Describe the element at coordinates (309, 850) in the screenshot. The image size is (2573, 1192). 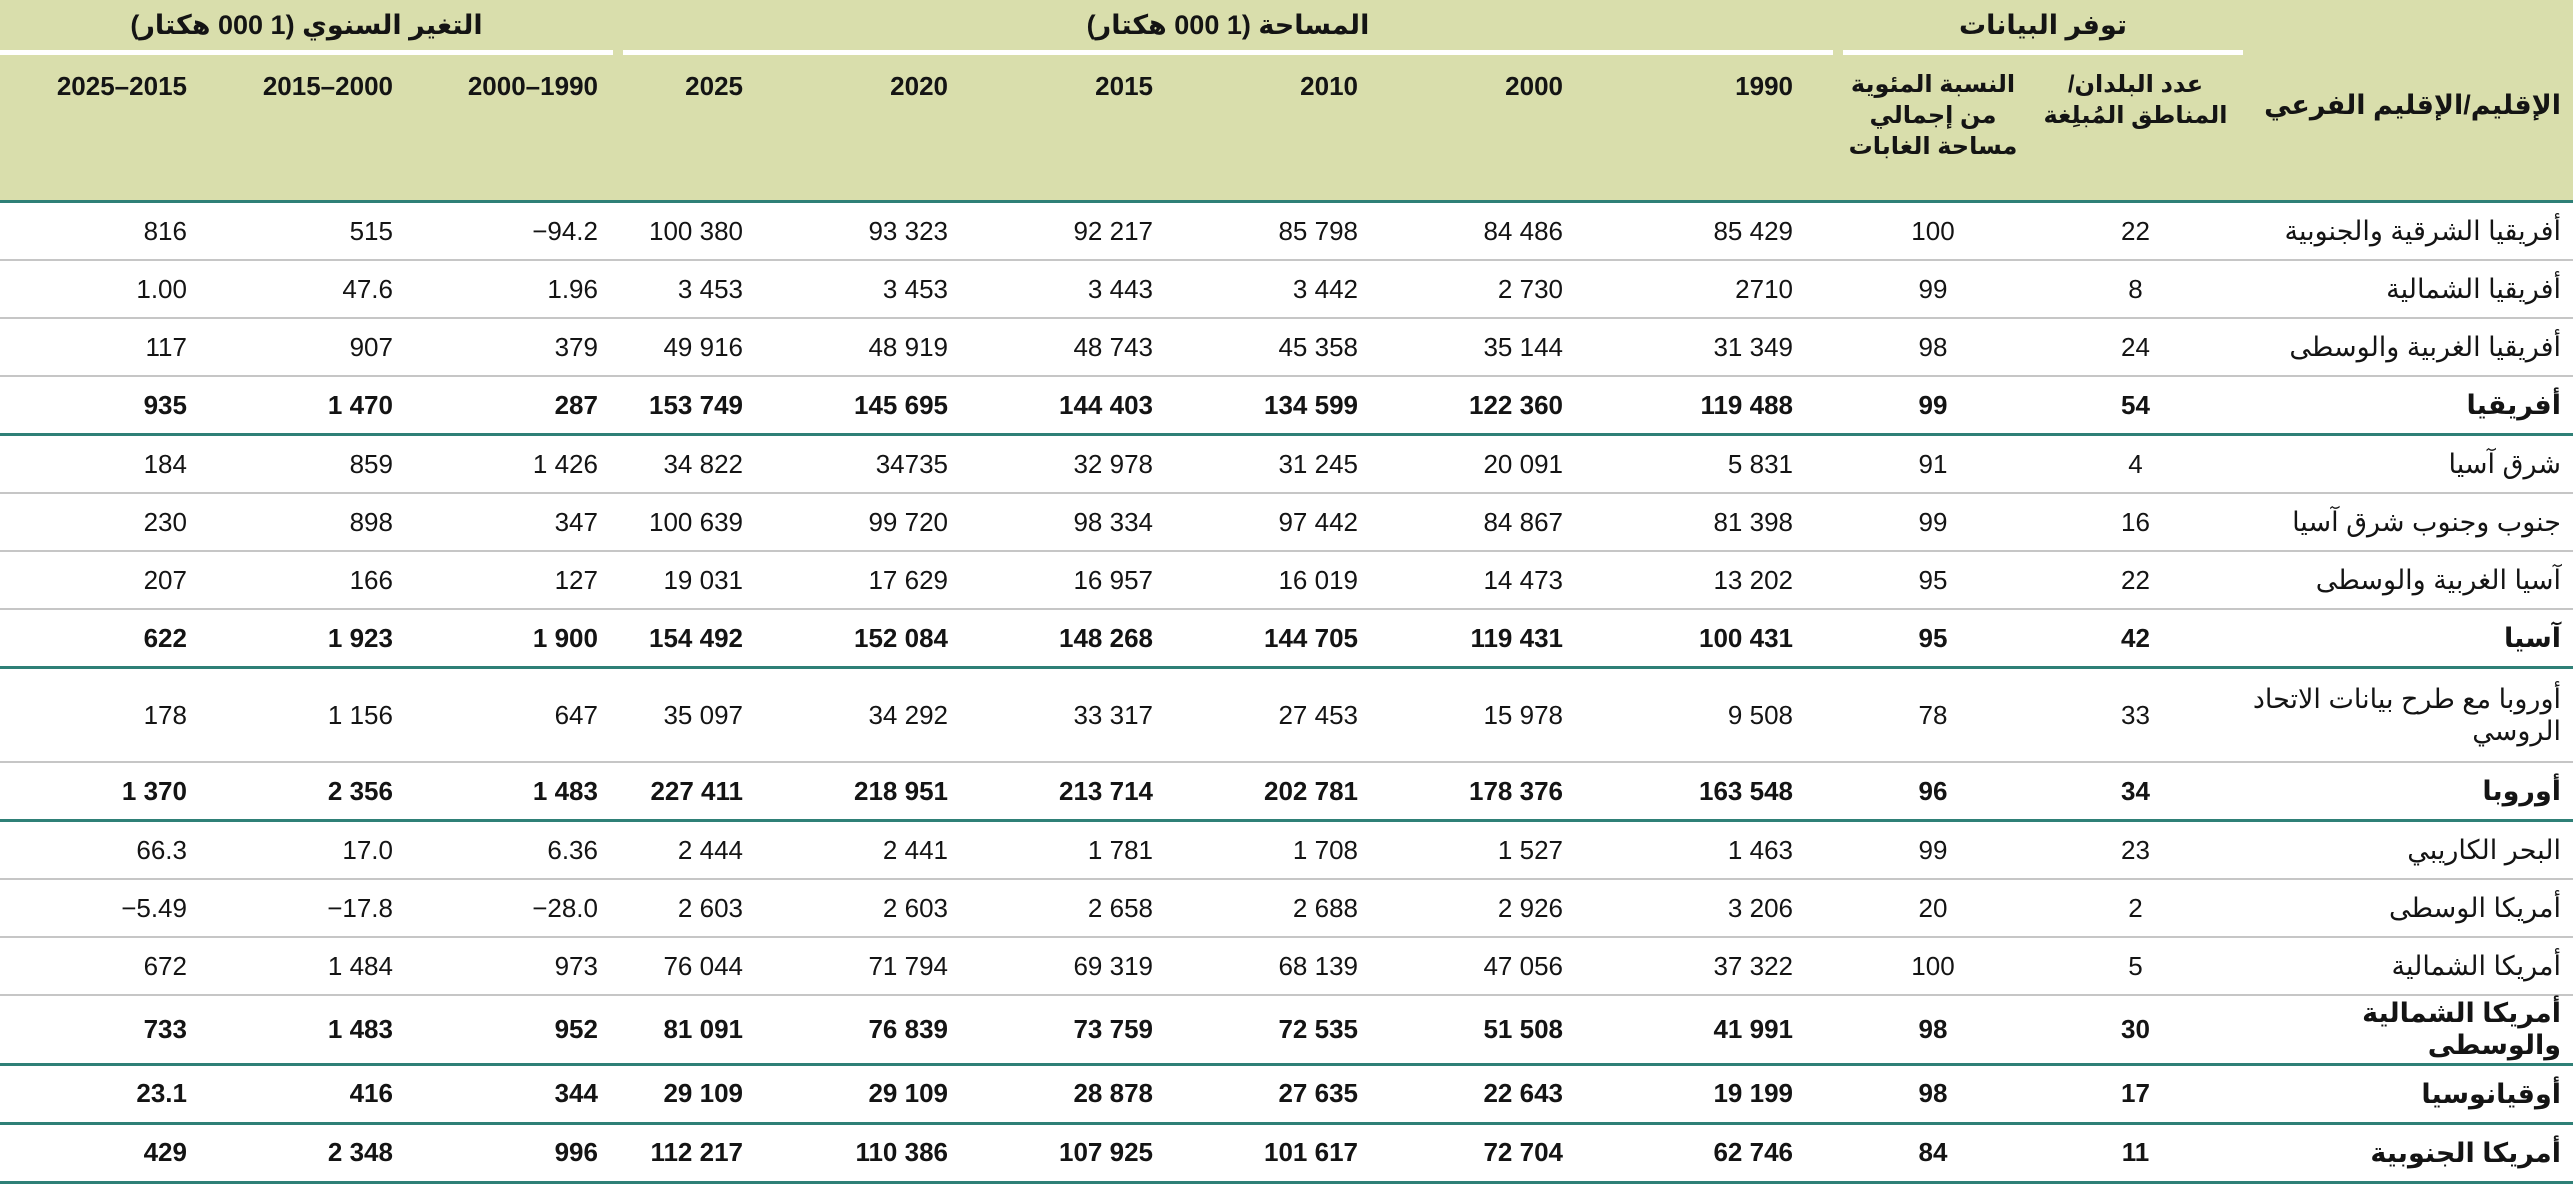
I see `change-2015-2000-cell: 17.0` at that location.